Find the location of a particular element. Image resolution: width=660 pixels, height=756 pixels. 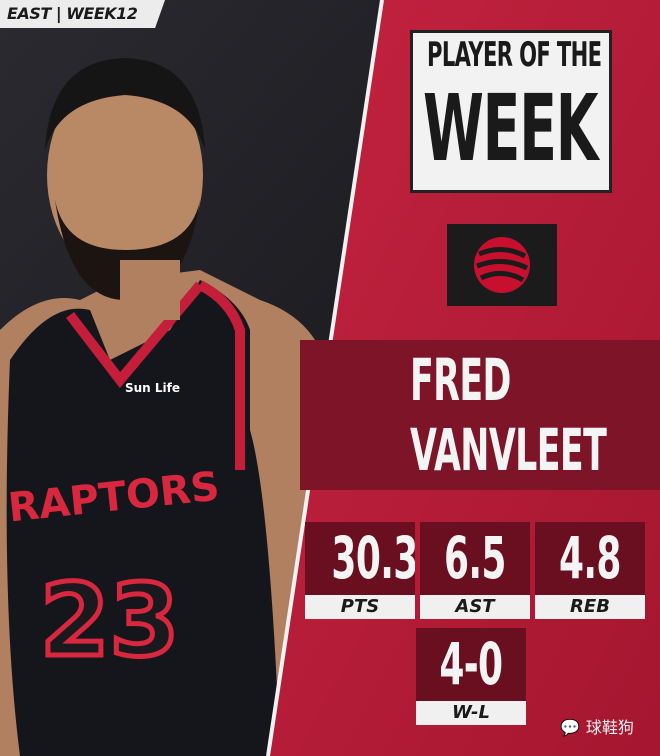

jersey-sponsor: Sun Life is located at coordinates (152, 388).